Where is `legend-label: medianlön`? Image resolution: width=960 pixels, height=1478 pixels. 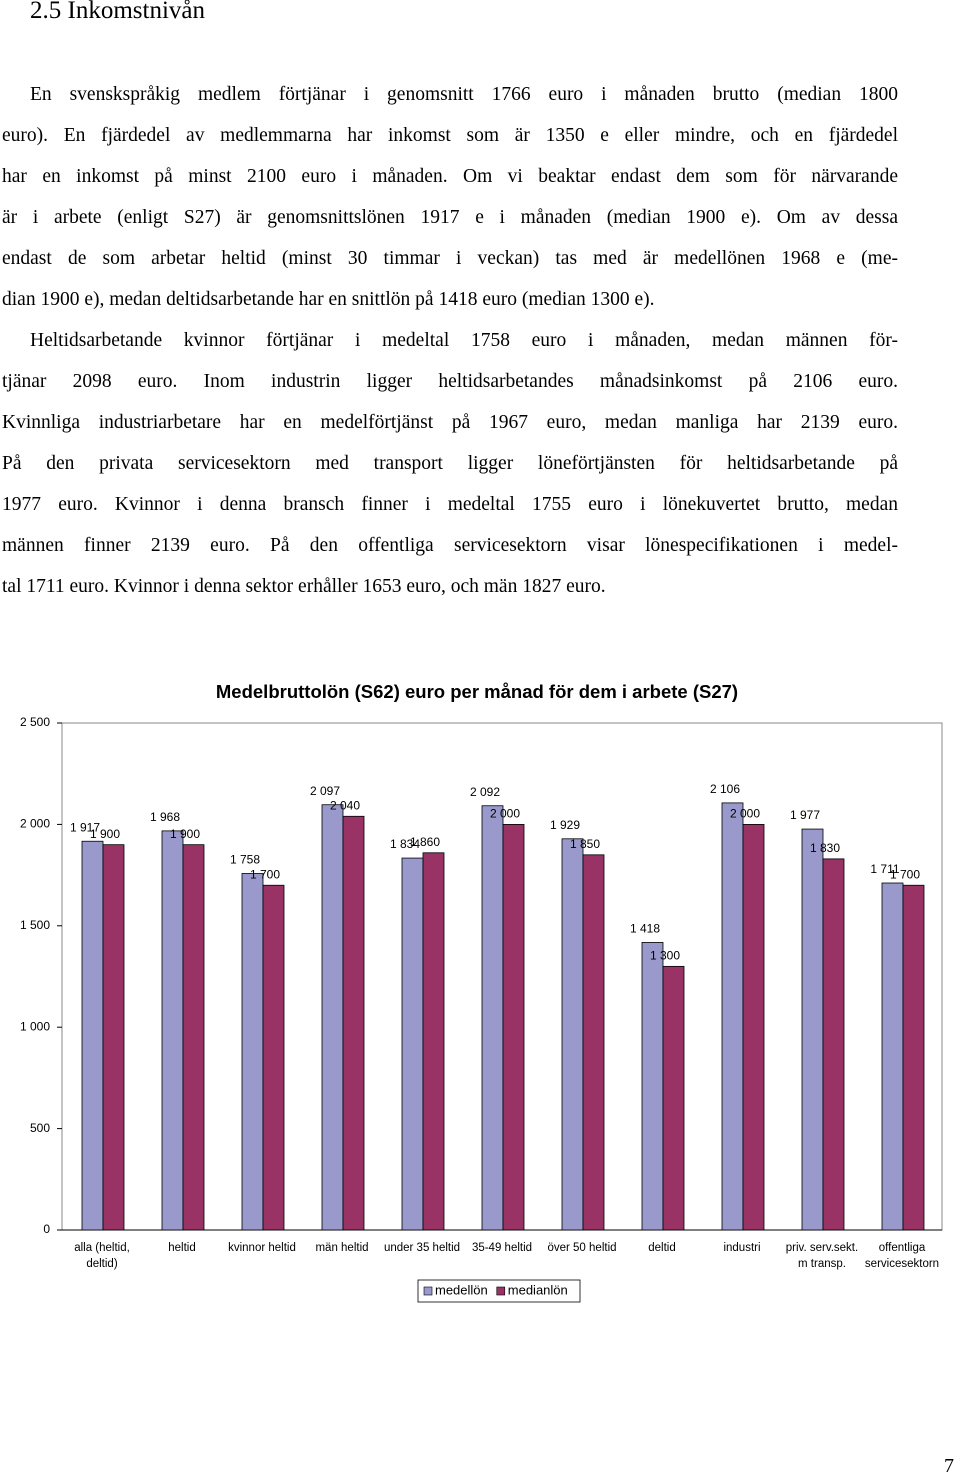 legend-label: medianlön is located at coordinates (538, 1289).